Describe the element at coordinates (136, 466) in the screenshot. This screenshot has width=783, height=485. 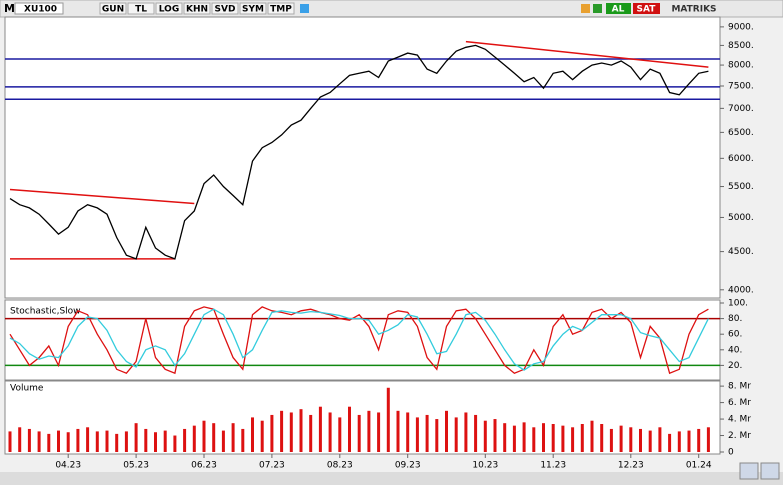
I see `x-tick-label: 05.23` at that location.